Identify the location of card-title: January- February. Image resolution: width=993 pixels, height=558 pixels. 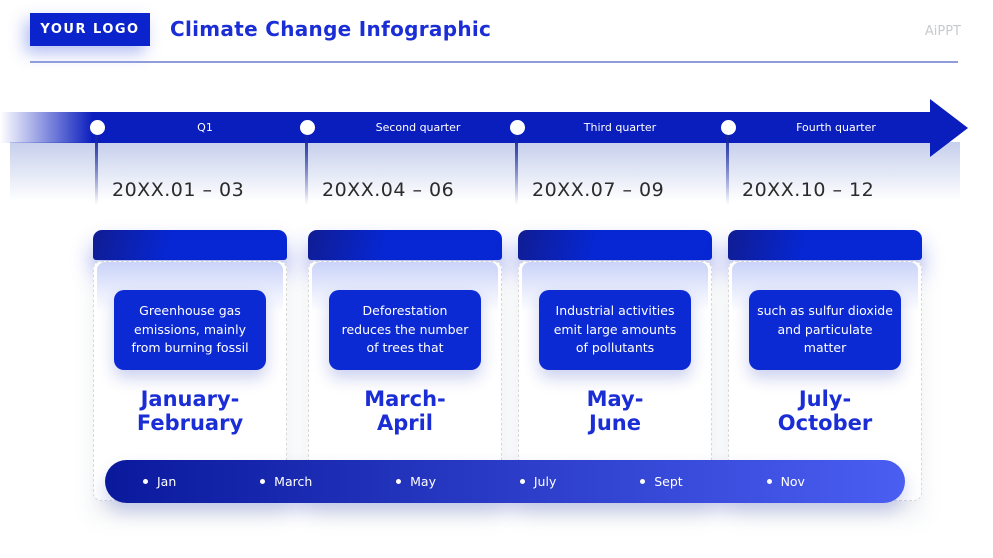
(190, 411).